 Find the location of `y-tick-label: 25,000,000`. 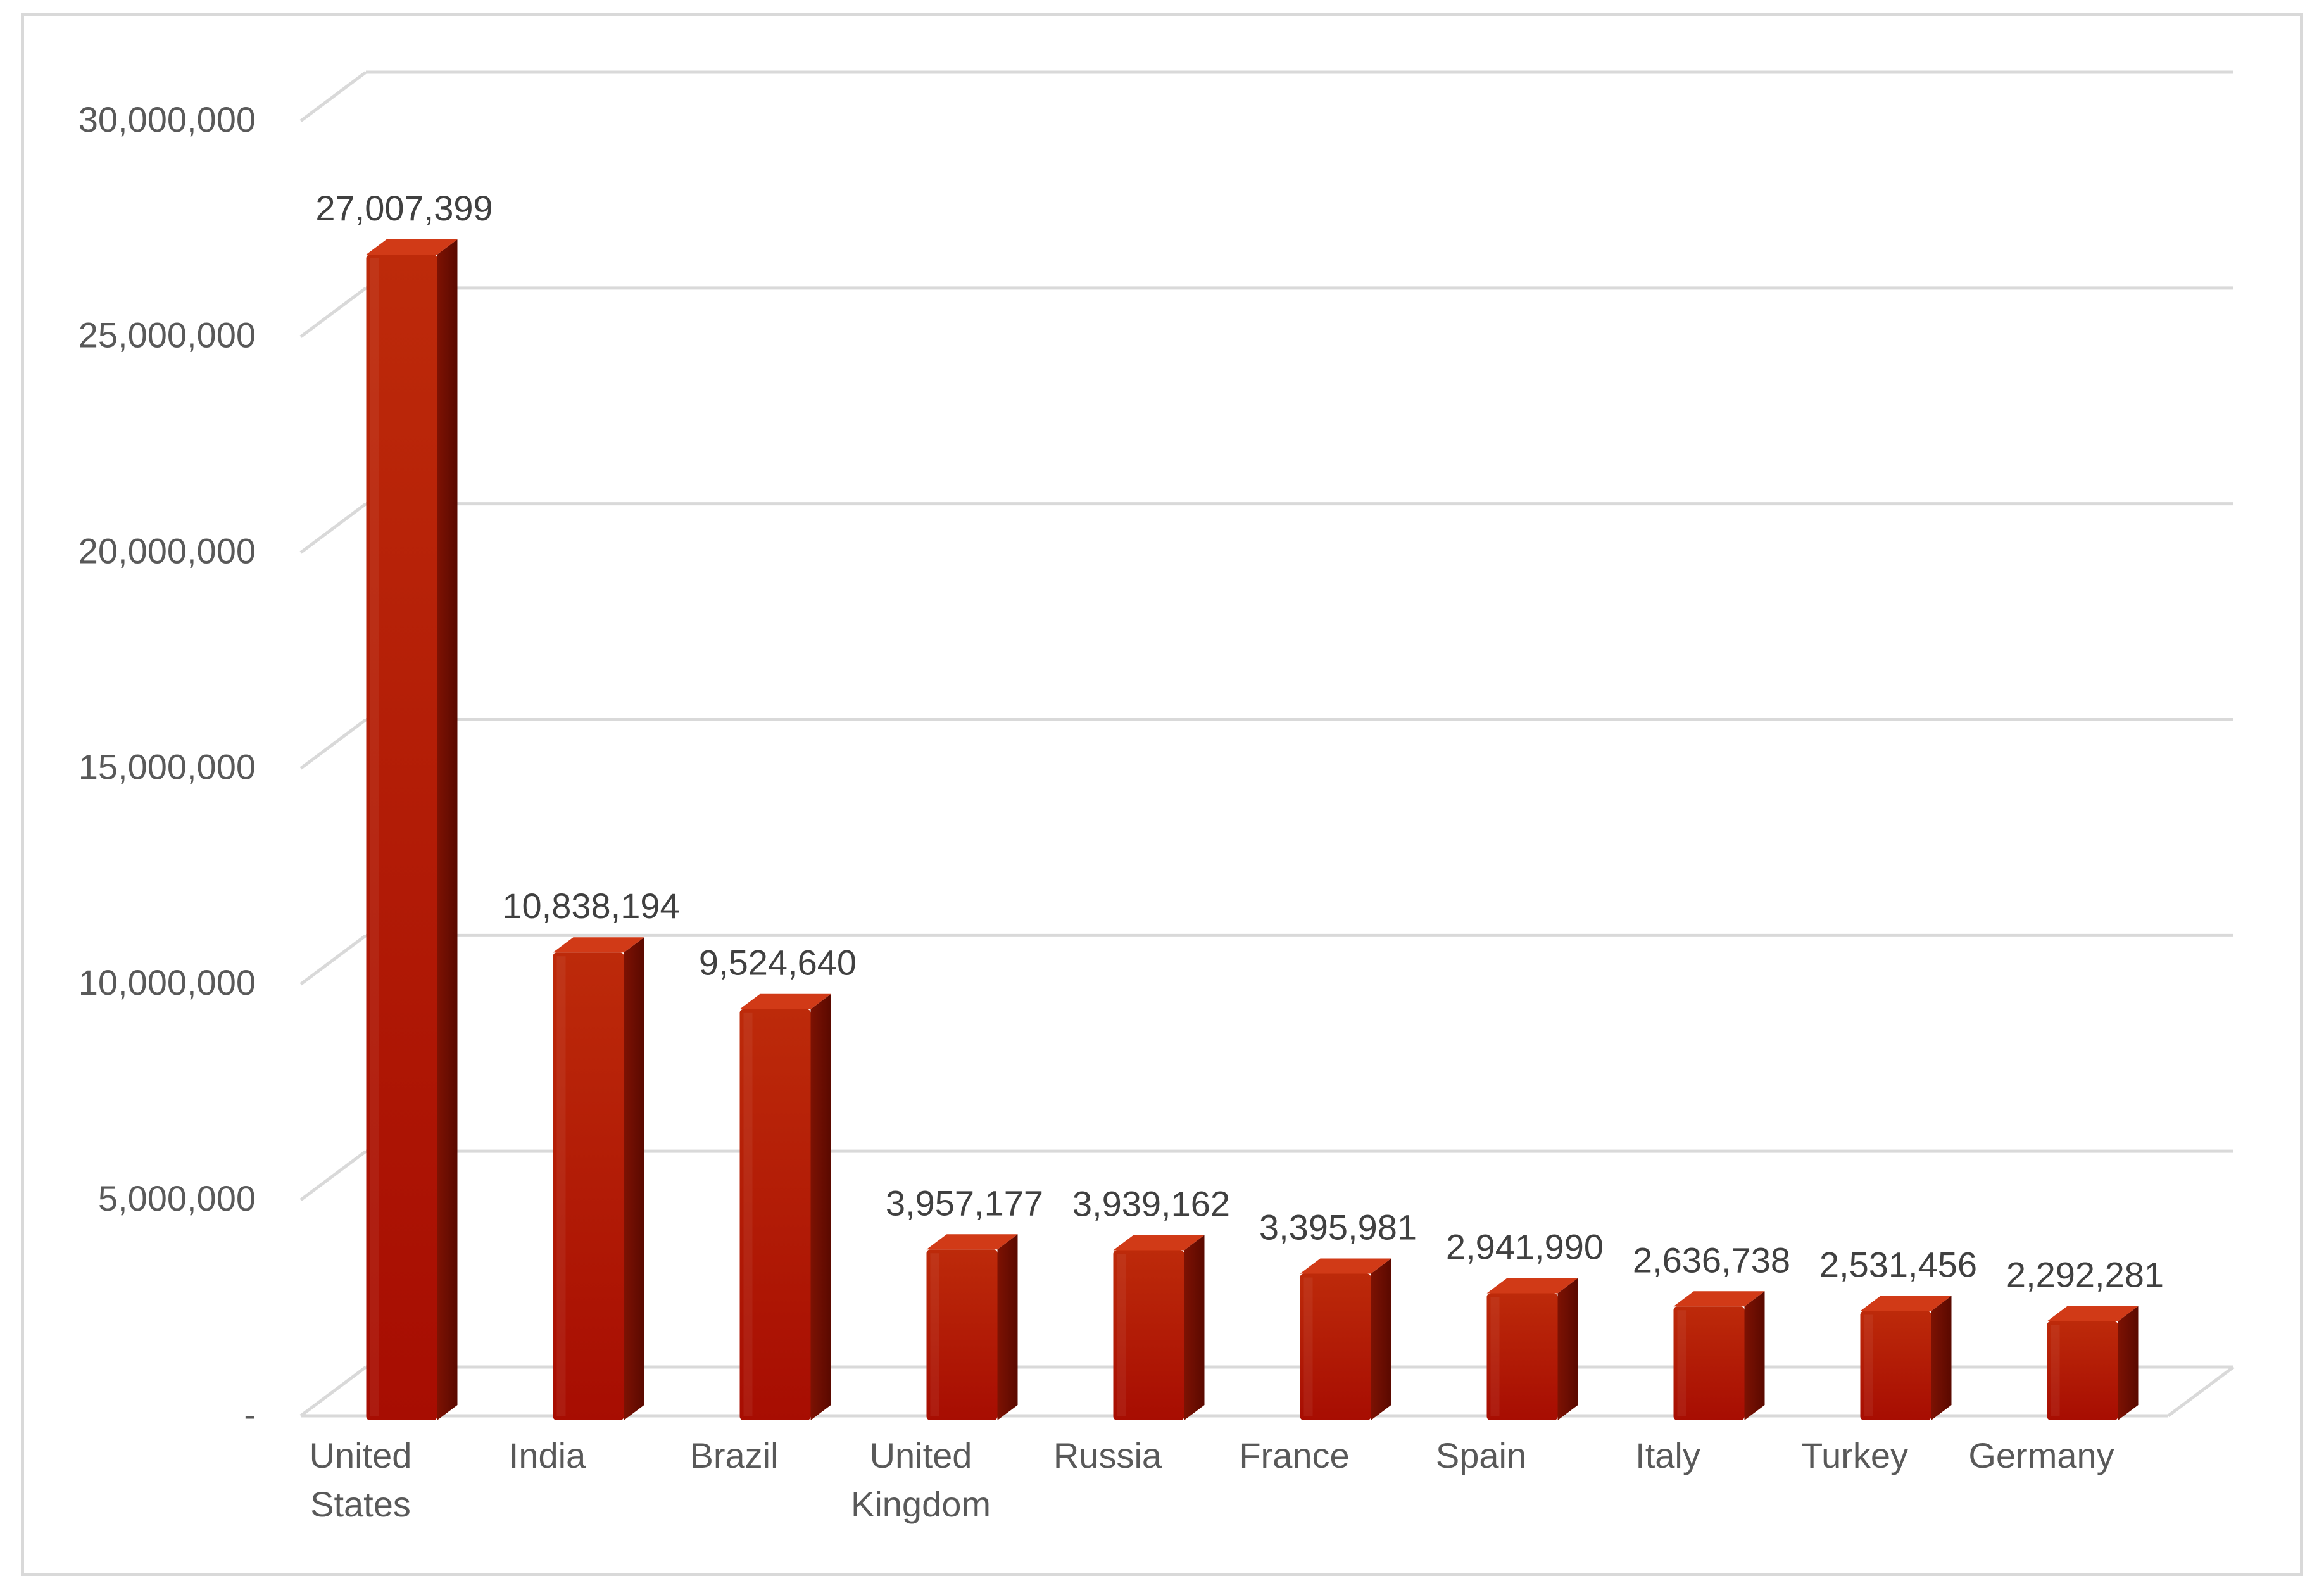

y-tick-label: 25,000,000 is located at coordinates (168, 335).